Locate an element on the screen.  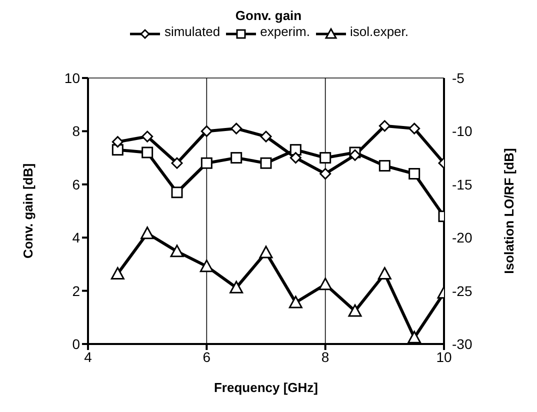
y-tick-label: 4 is located at coordinates (76, 238).